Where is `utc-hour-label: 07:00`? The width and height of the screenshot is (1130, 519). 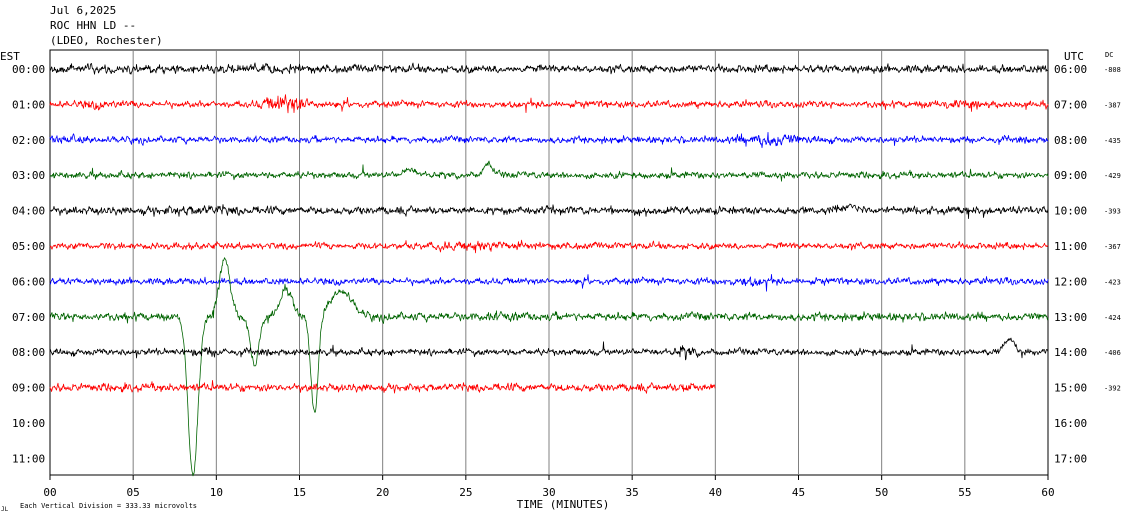
utc-hour-label: 07:00 is located at coordinates (1070, 104).